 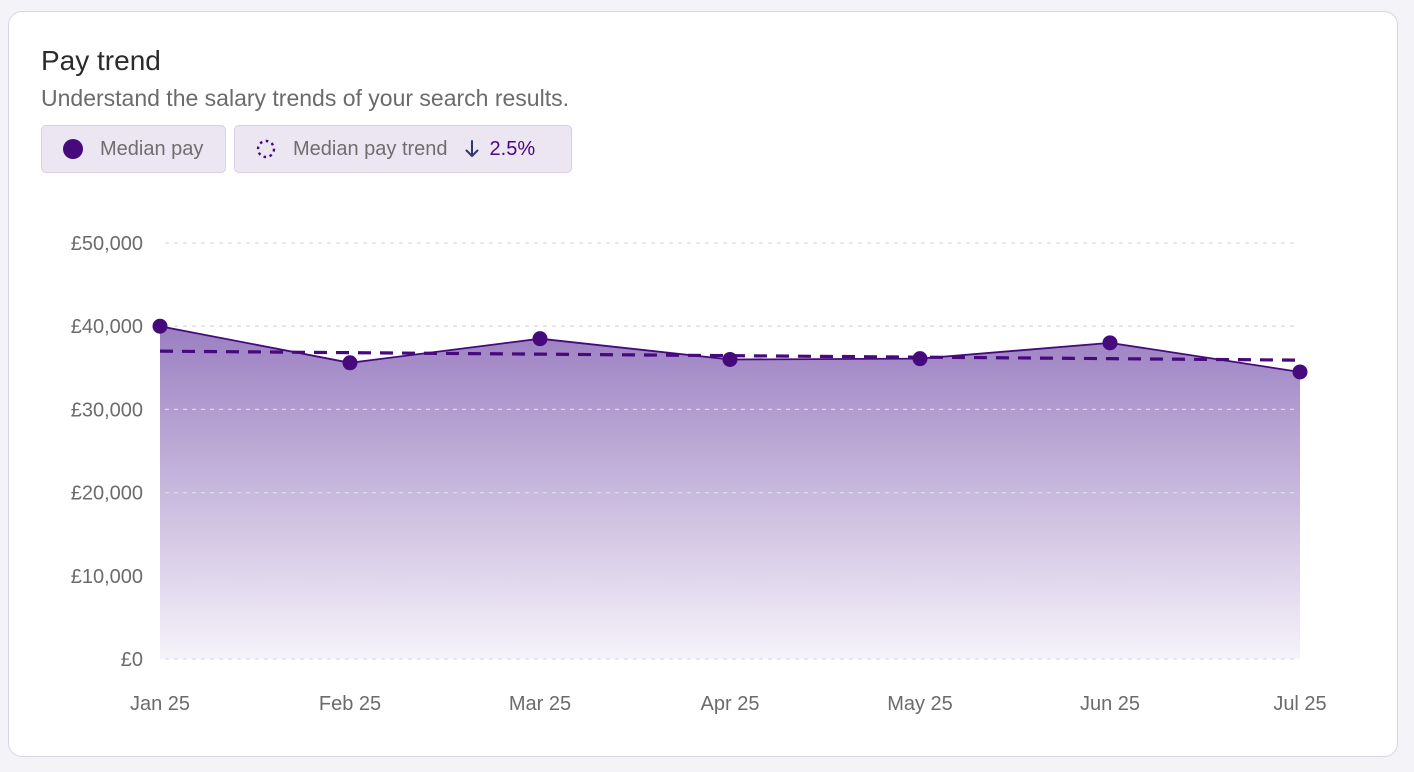 I want to click on x-tick-label: Mar 25, so click(x=540, y=704).